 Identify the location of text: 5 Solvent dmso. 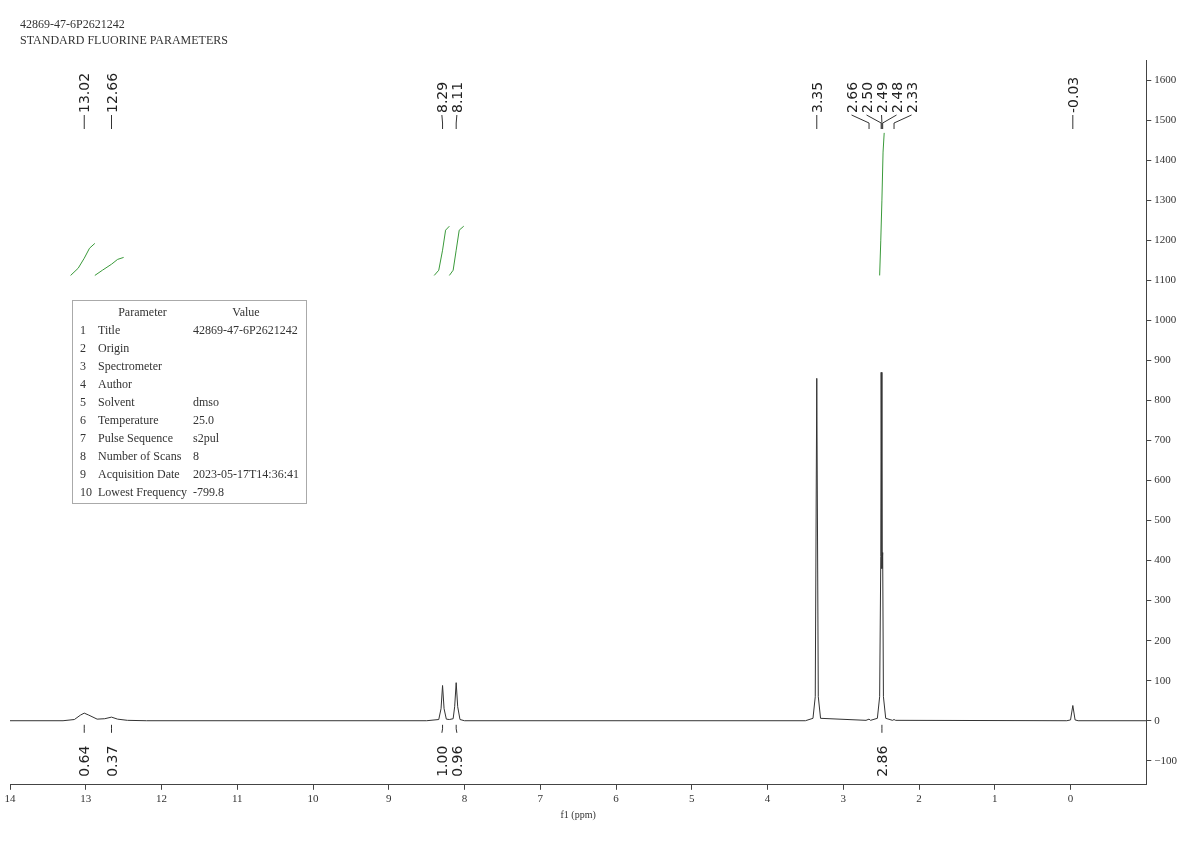
(149, 401).